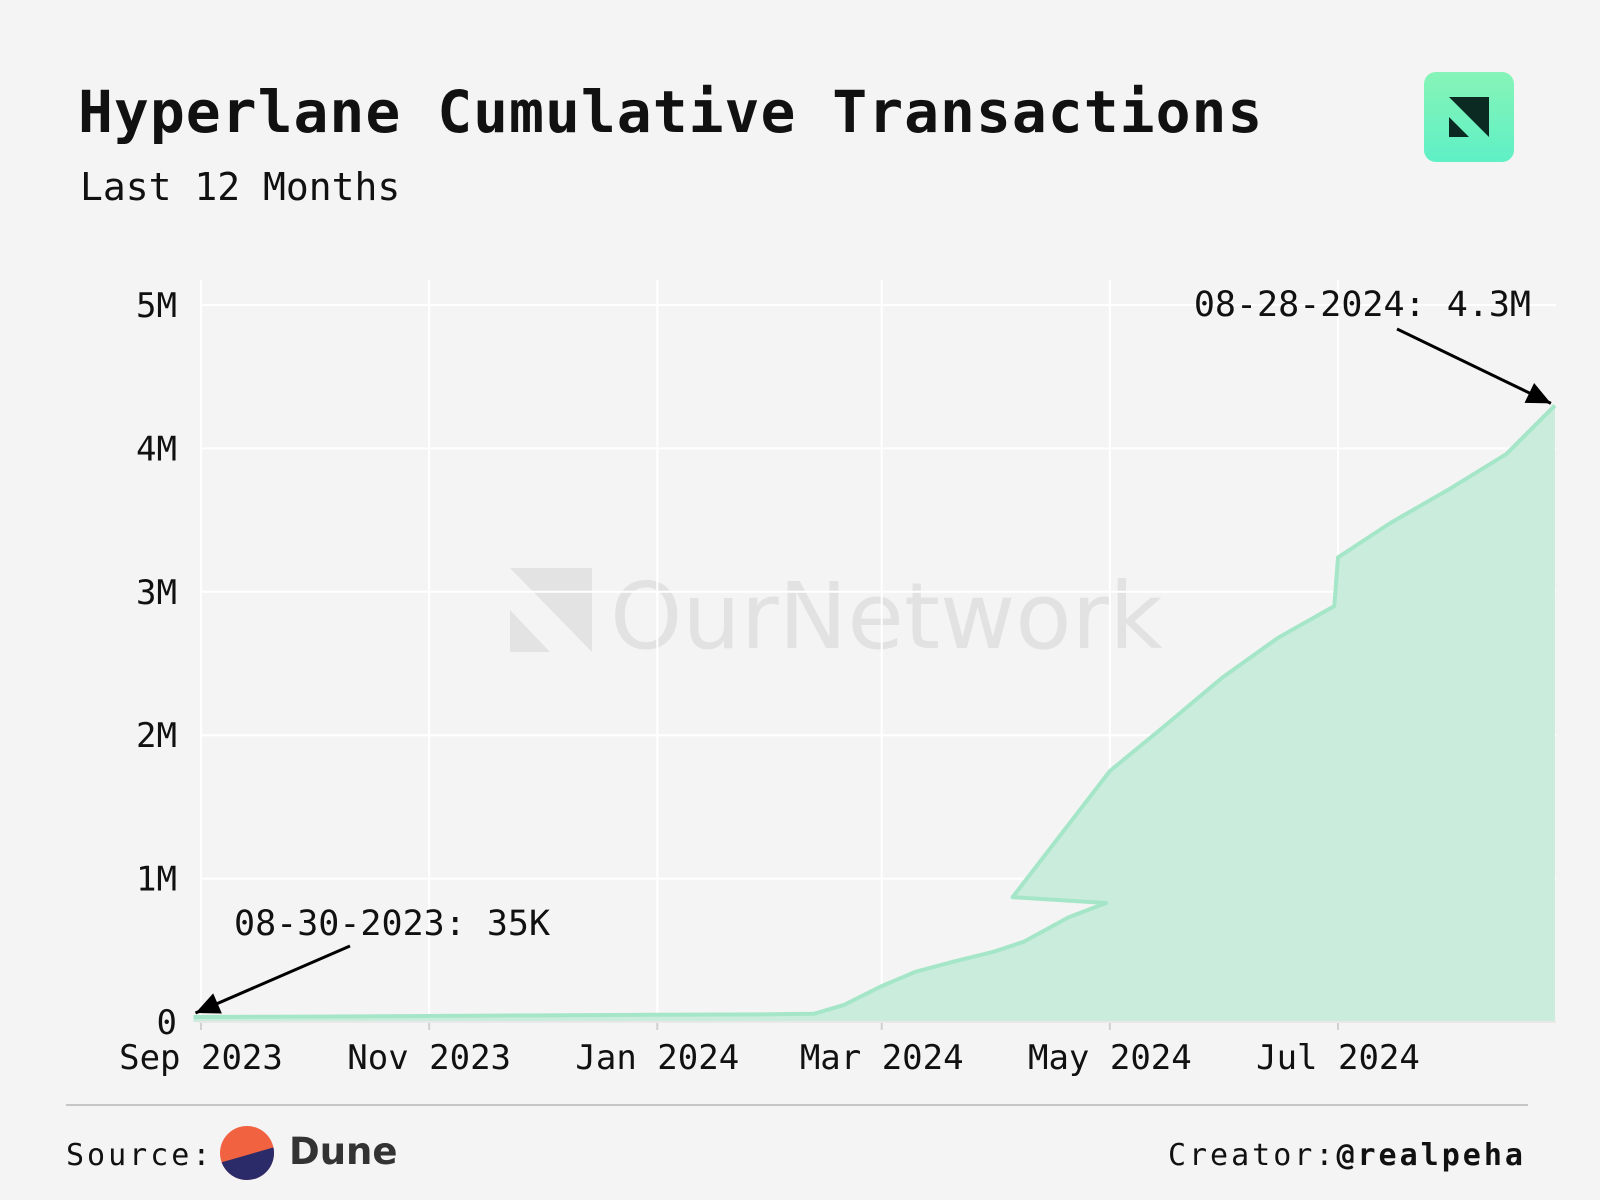 Image resolution: width=1600 pixels, height=1200 pixels. I want to click on x-tick-label: Mar 2024, so click(882, 1058).